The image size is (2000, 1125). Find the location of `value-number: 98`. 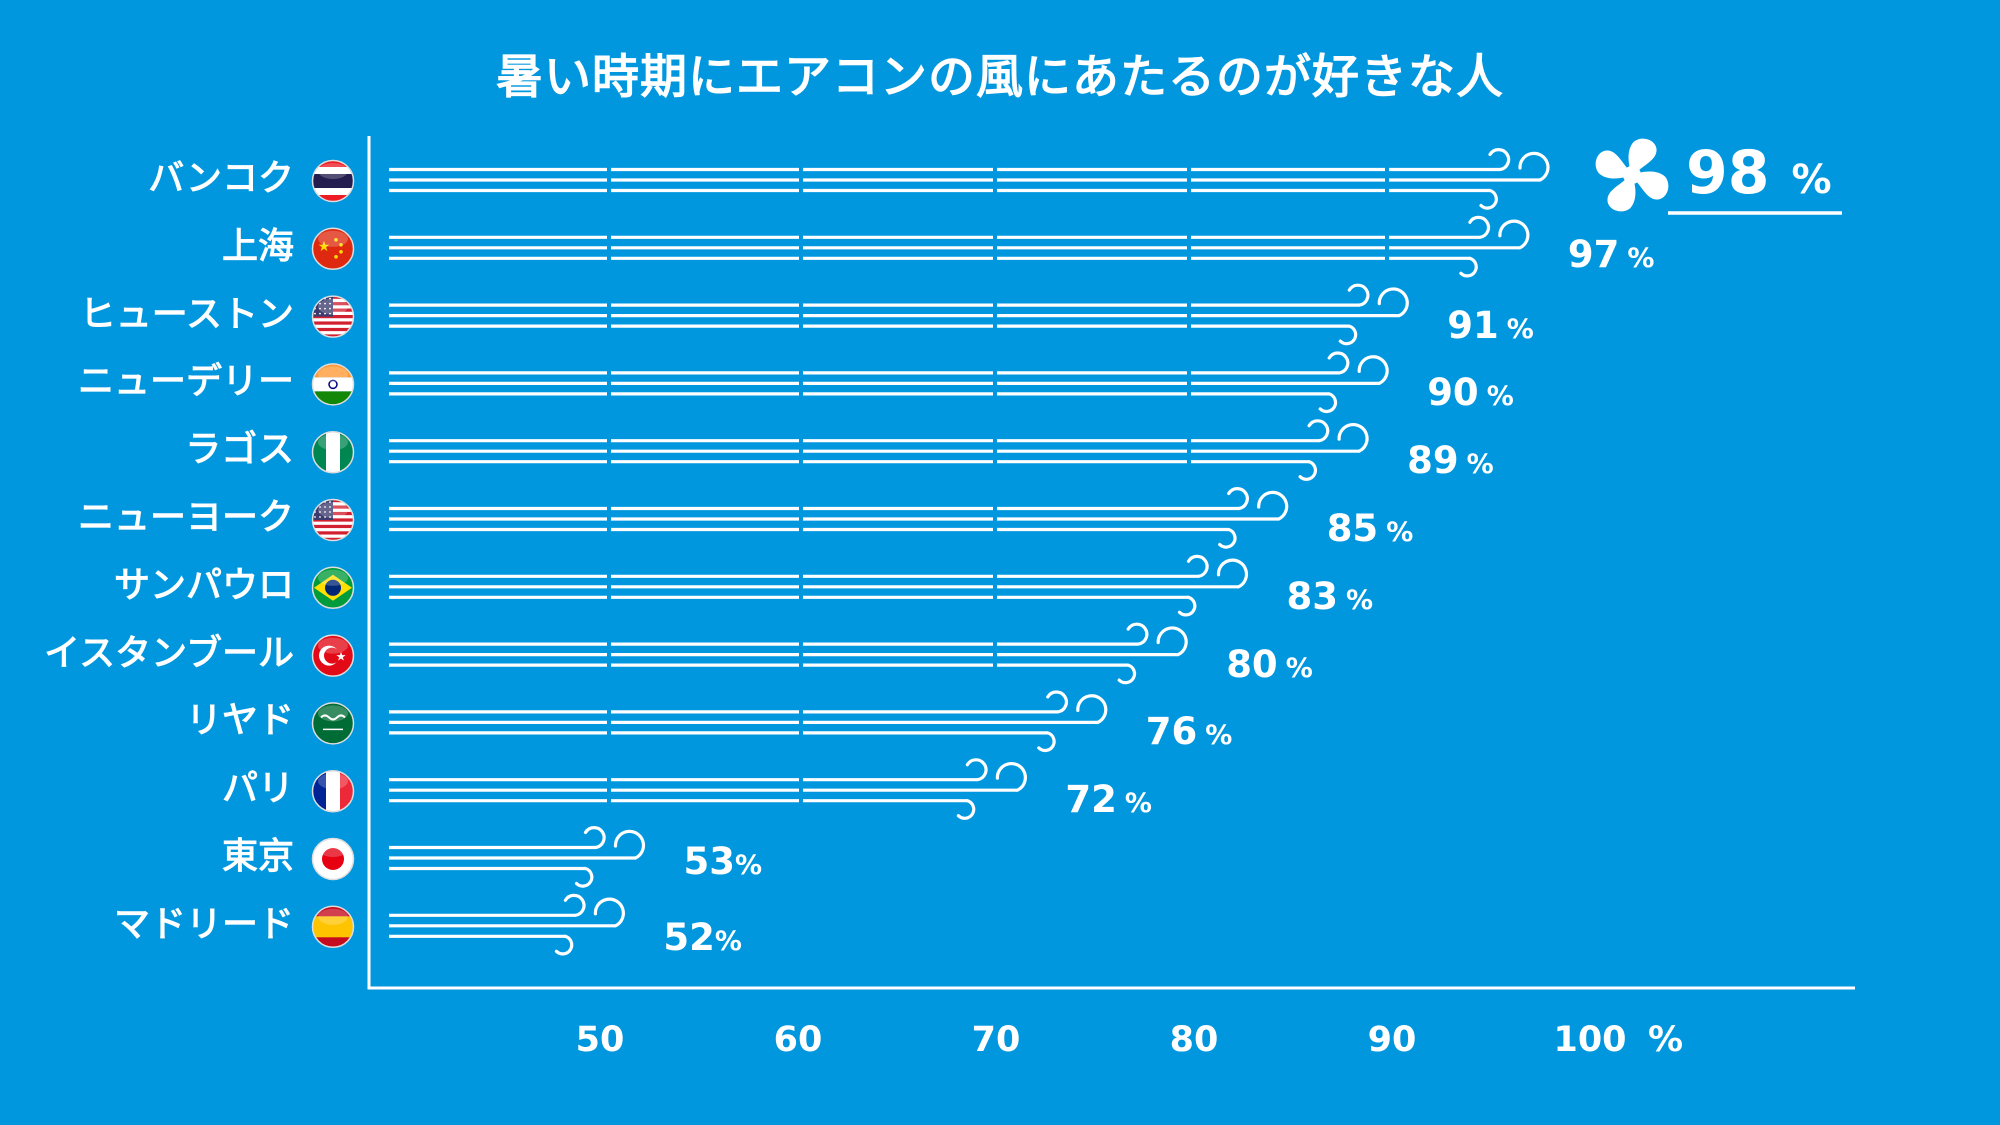

value-number: 98 is located at coordinates (1728, 173).